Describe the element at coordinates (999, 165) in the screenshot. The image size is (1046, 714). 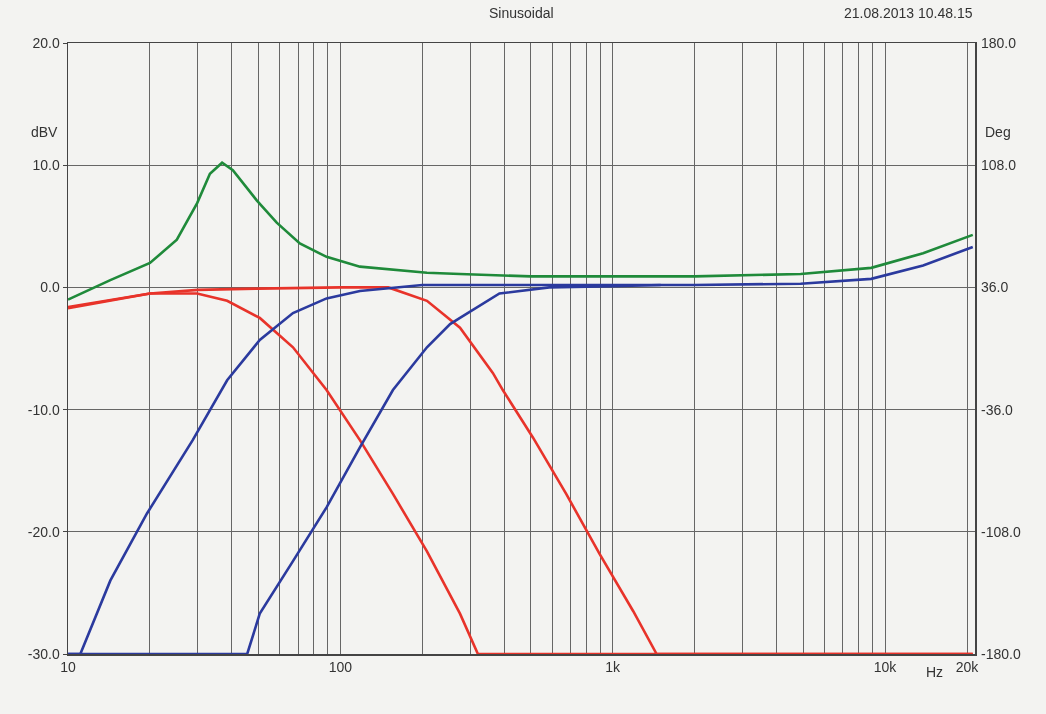
I see `y2-tick-label: 108.0` at that location.